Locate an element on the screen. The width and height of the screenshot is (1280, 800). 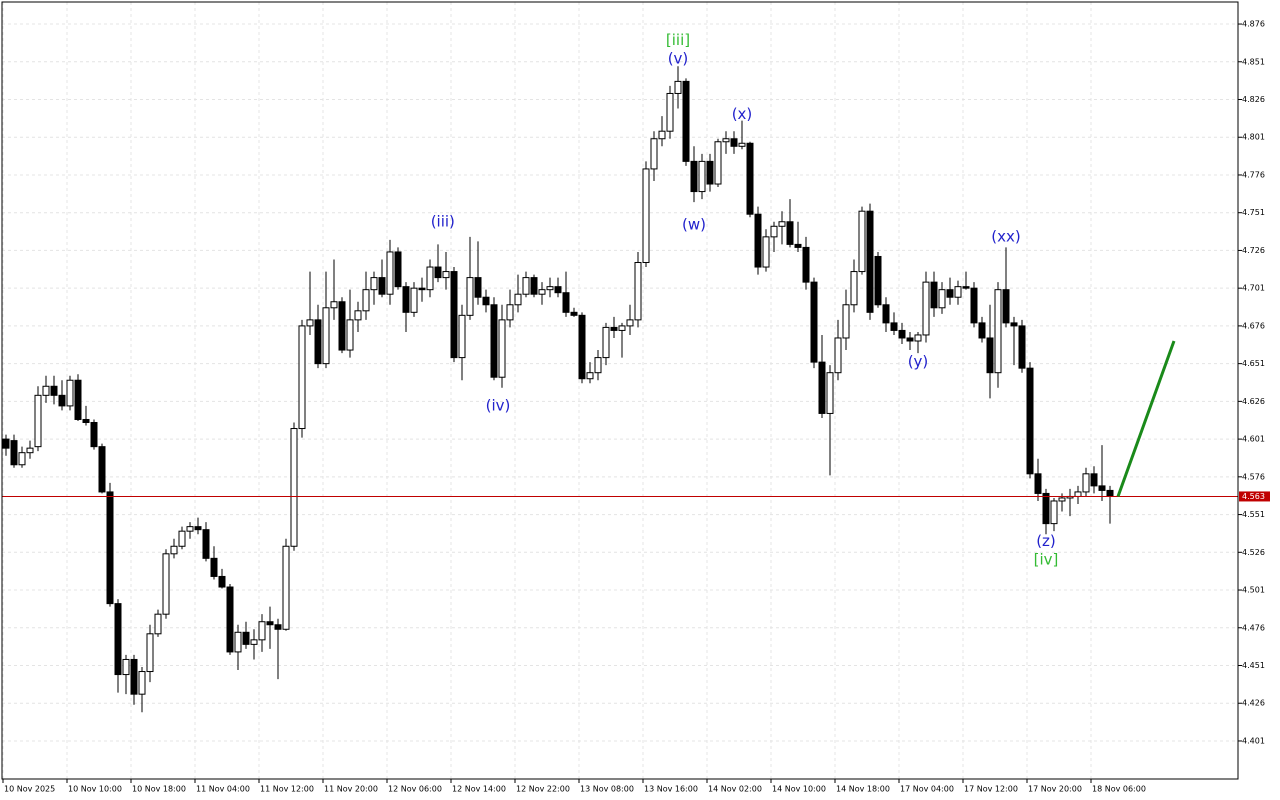
y-tick-label: 4.751 is located at coordinates (1253, 212).